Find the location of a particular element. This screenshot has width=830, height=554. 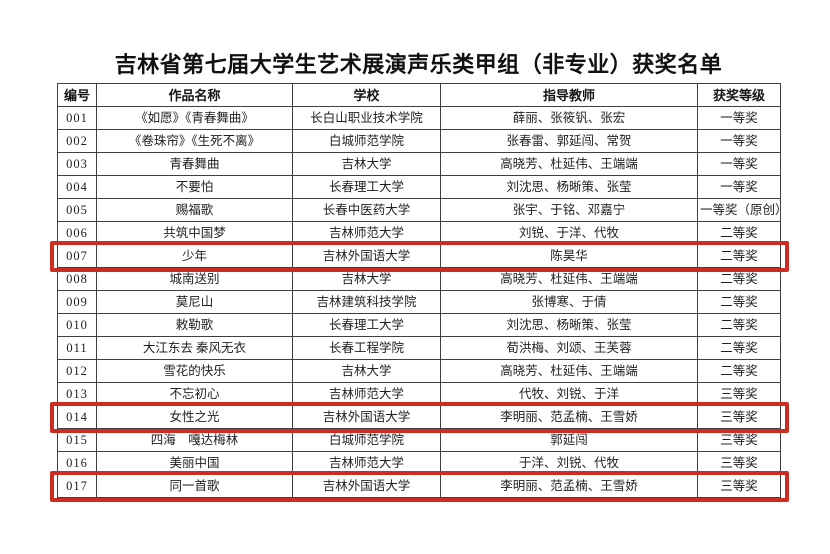

cell-id: 007 is located at coordinates (77, 256).